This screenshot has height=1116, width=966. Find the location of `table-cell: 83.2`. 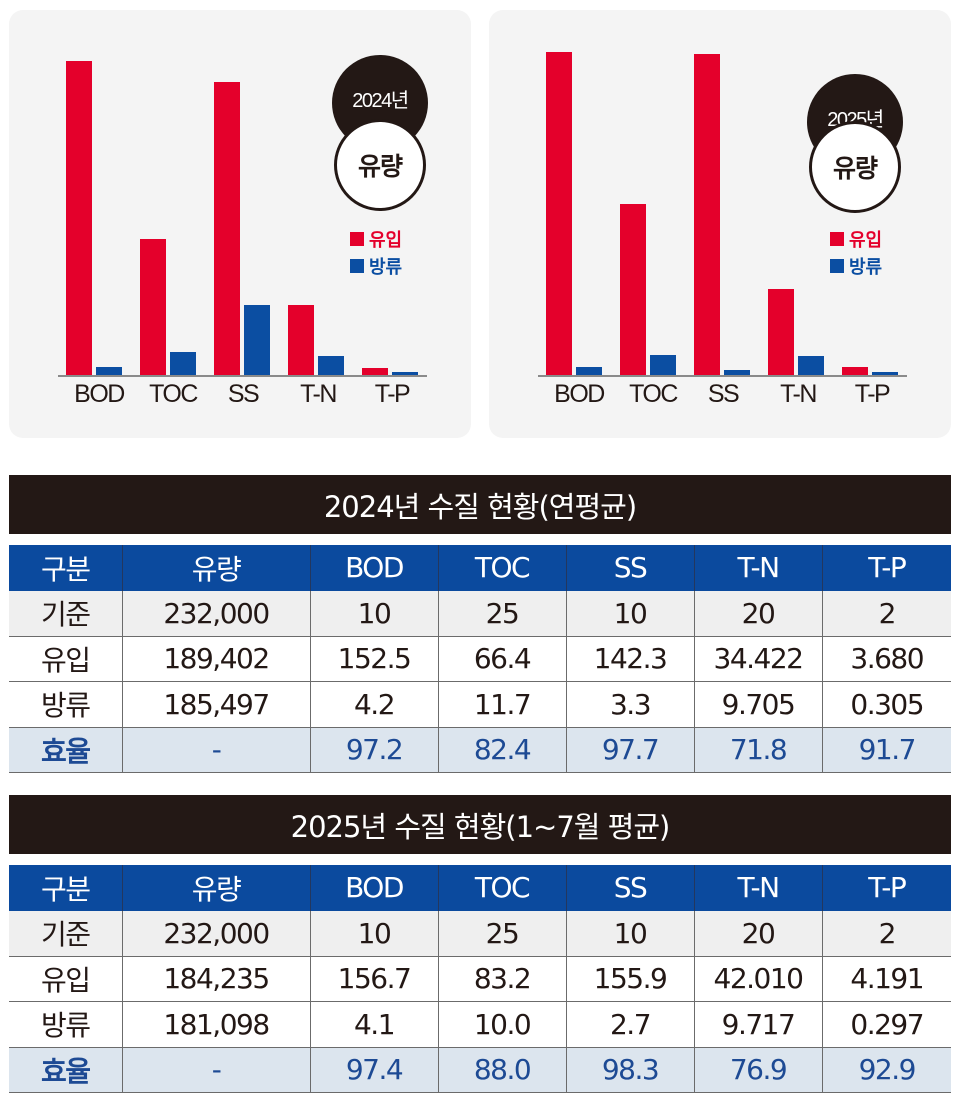

table-cell: 83.2 is located at coordinates (501, 979).